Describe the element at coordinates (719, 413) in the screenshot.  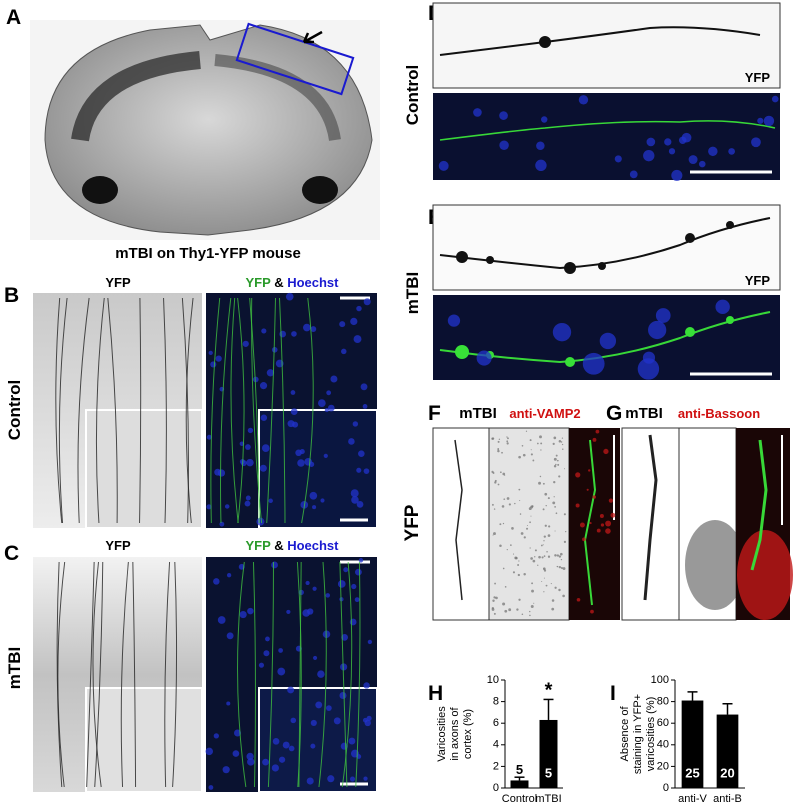
I see `column-title: anti-Bassoon` at that location.